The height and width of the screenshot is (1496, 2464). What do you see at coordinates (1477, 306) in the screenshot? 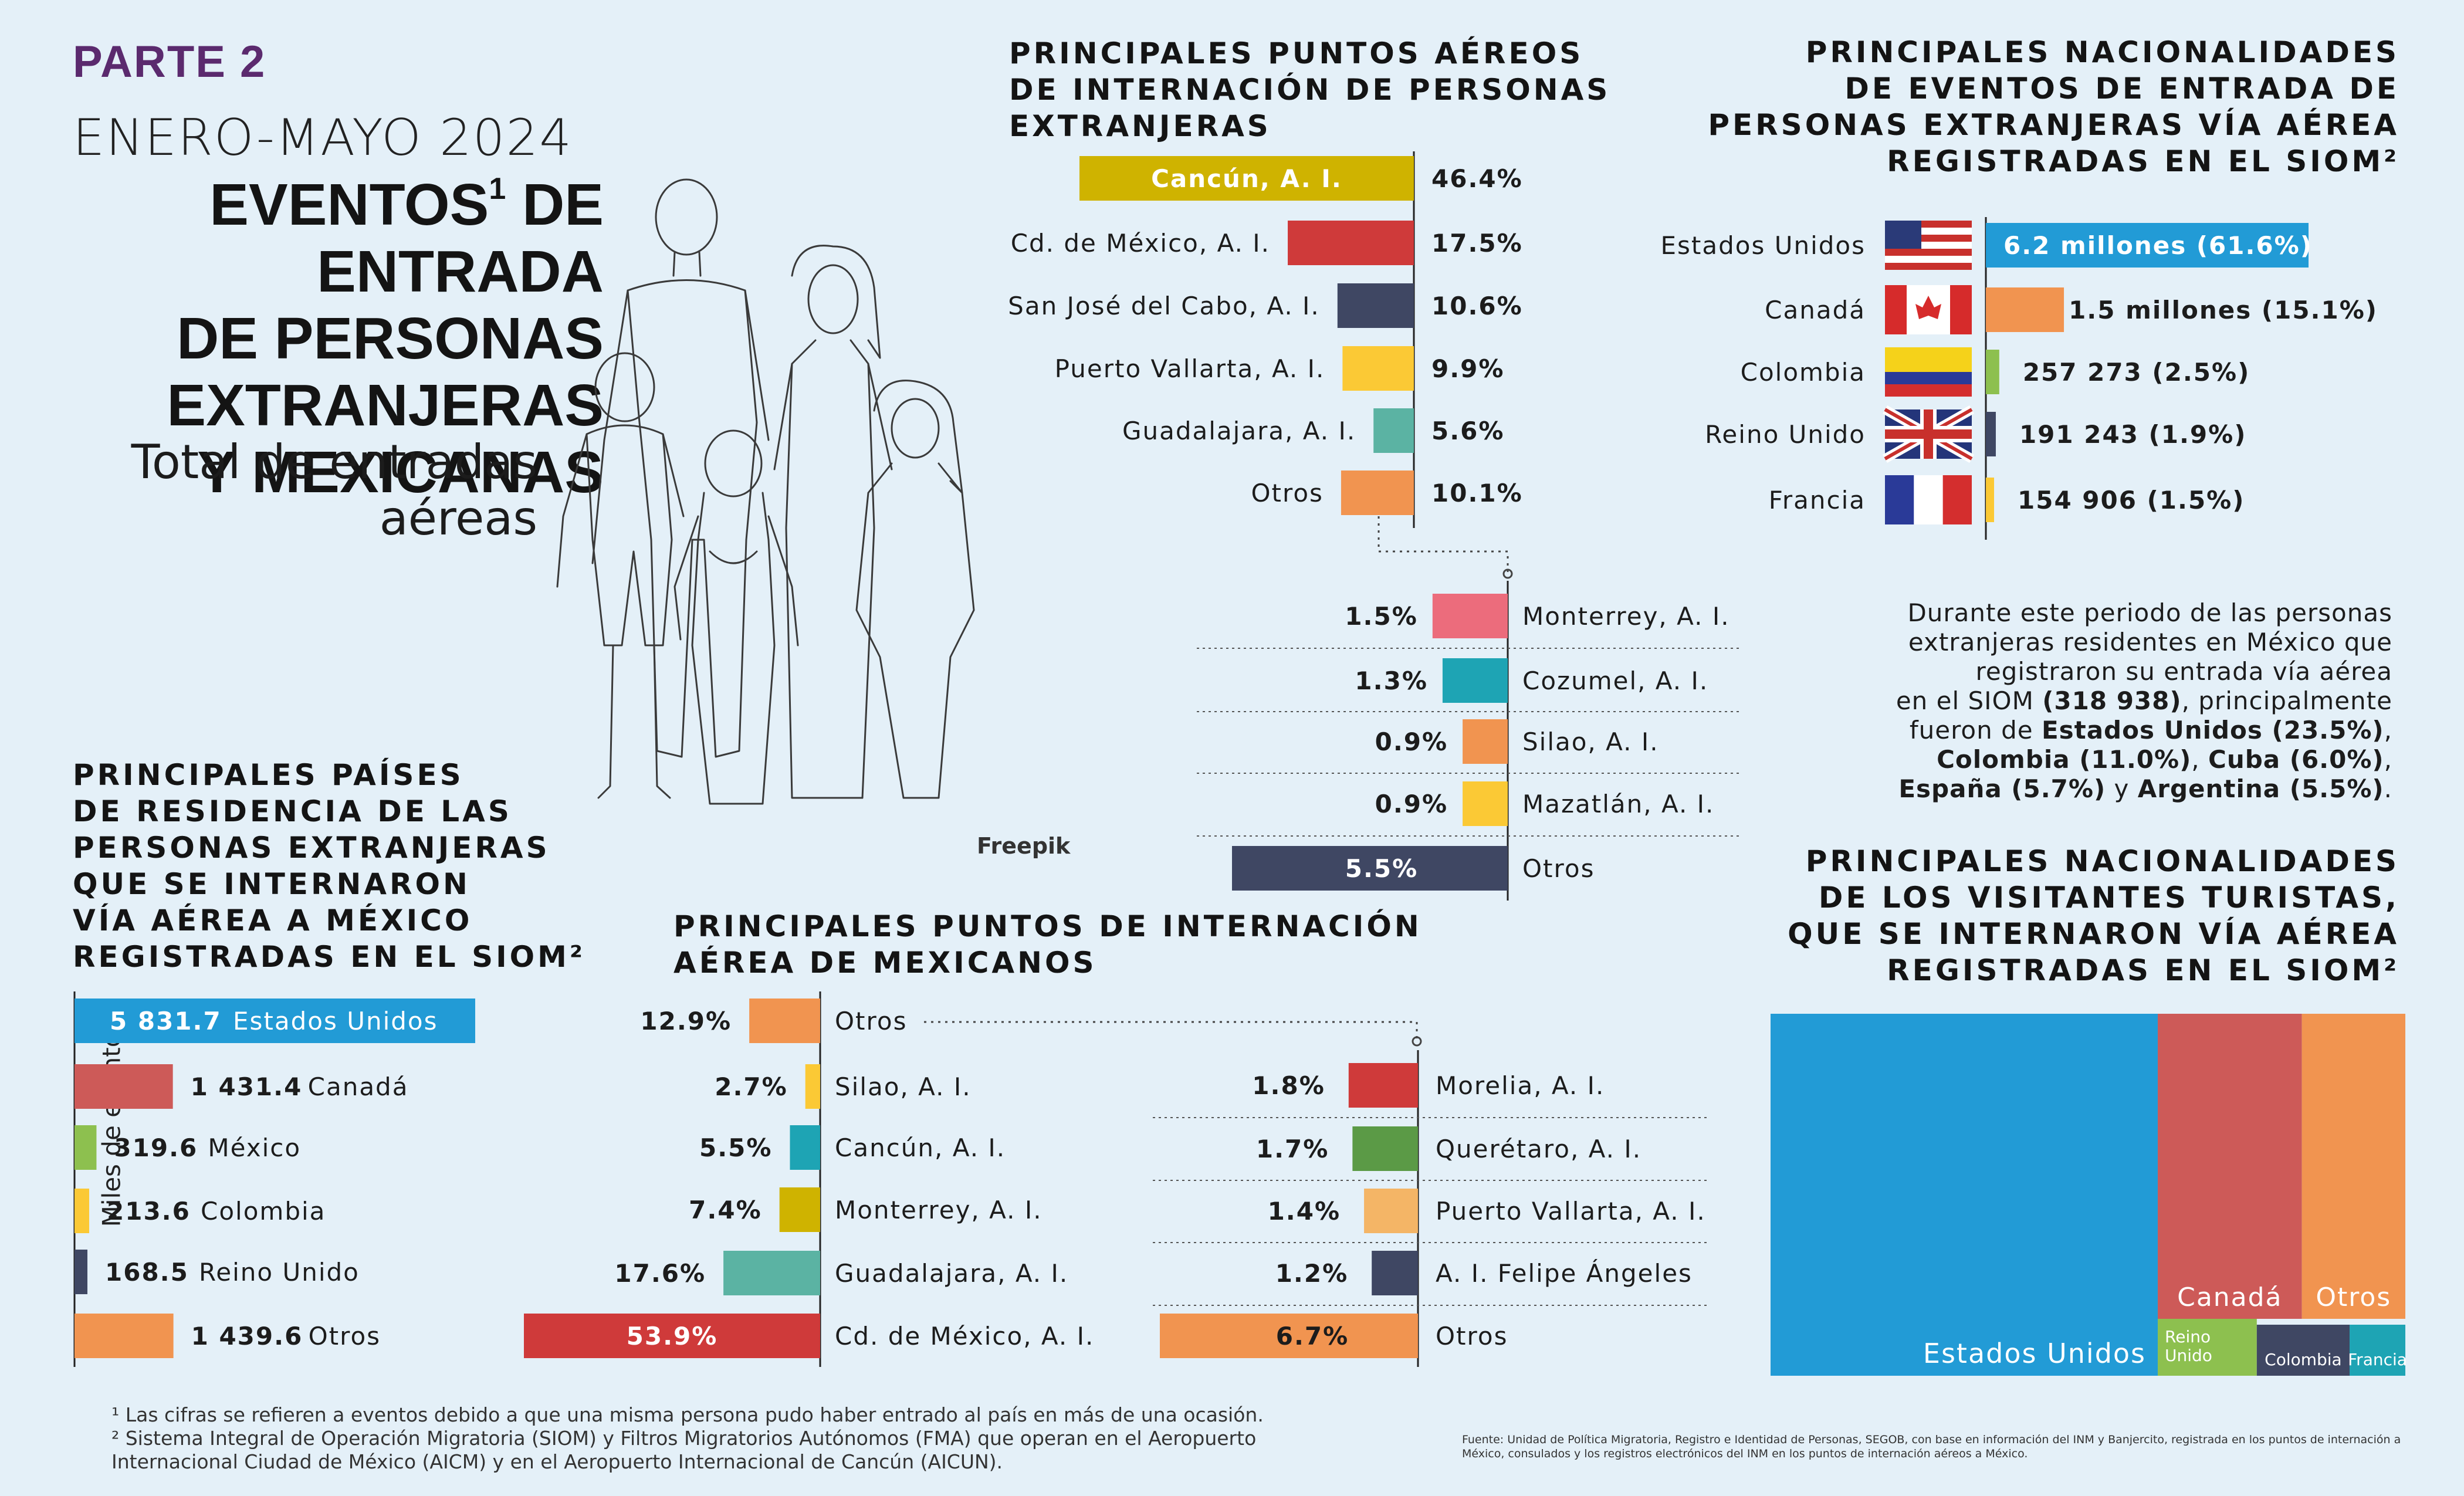
I see `value-label: 10.6%` at bounding box center [1477, 306].